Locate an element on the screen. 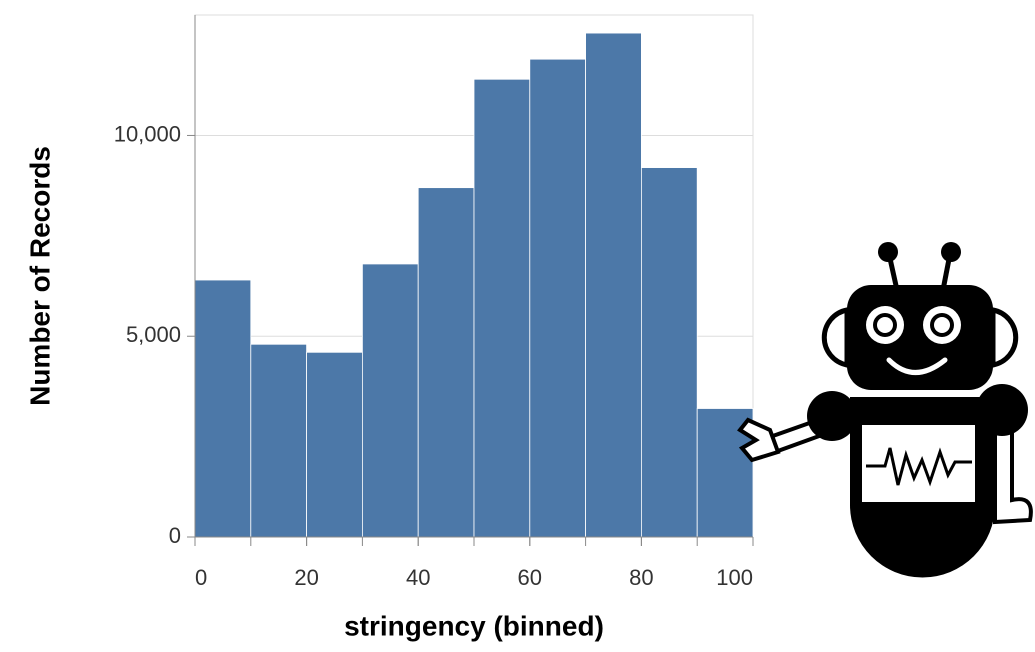 The image size is (1035, 652). y-axis-title: Number of Records is located at coordinates (39, 276).